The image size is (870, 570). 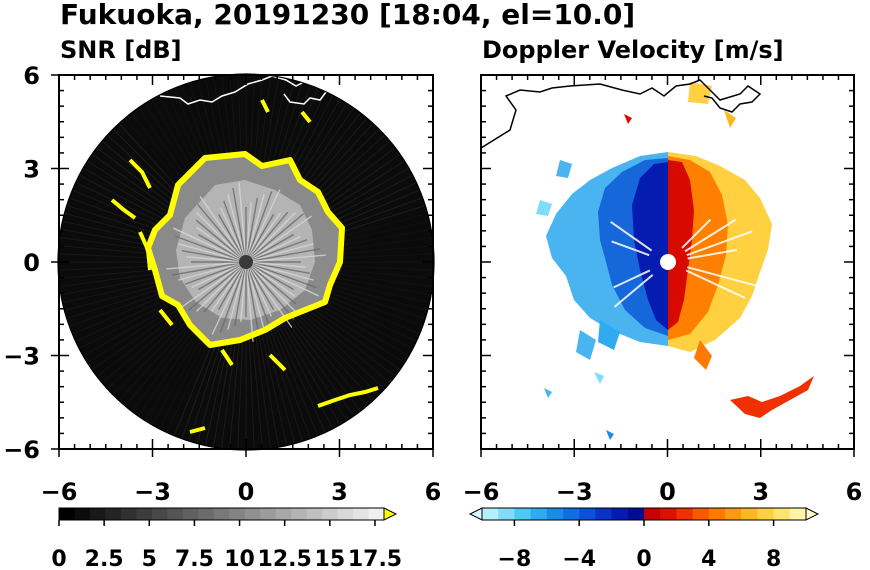 What do you see at coordinates (31, 170) in the screenshot?
I see `snr-y-tick-label: 3` at bounding box center [31, 170].